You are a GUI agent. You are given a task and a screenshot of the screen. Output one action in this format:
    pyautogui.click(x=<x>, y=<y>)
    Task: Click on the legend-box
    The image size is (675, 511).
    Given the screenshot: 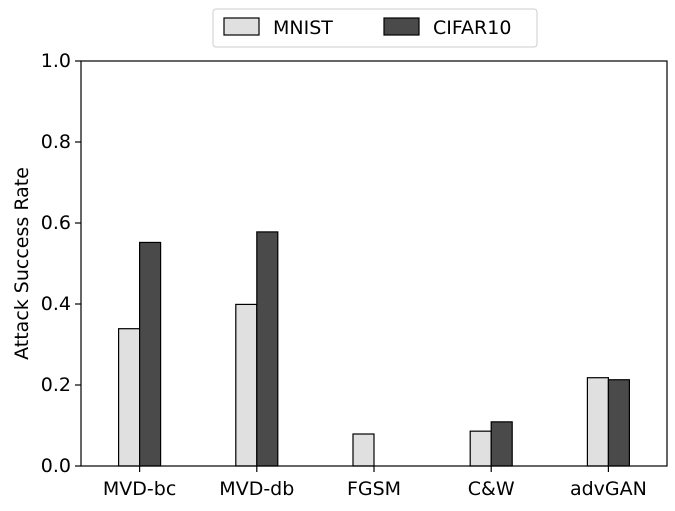 What is the action you would take?
    pyautogui.click(x=375, y=28)
    